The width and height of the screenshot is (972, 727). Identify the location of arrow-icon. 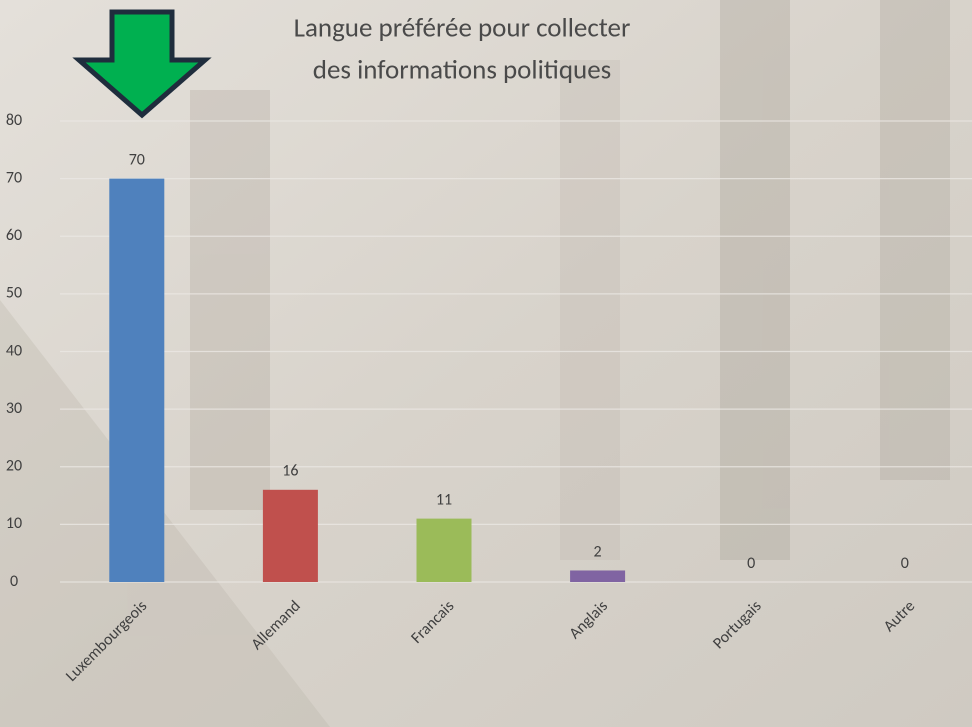
(142, 64).